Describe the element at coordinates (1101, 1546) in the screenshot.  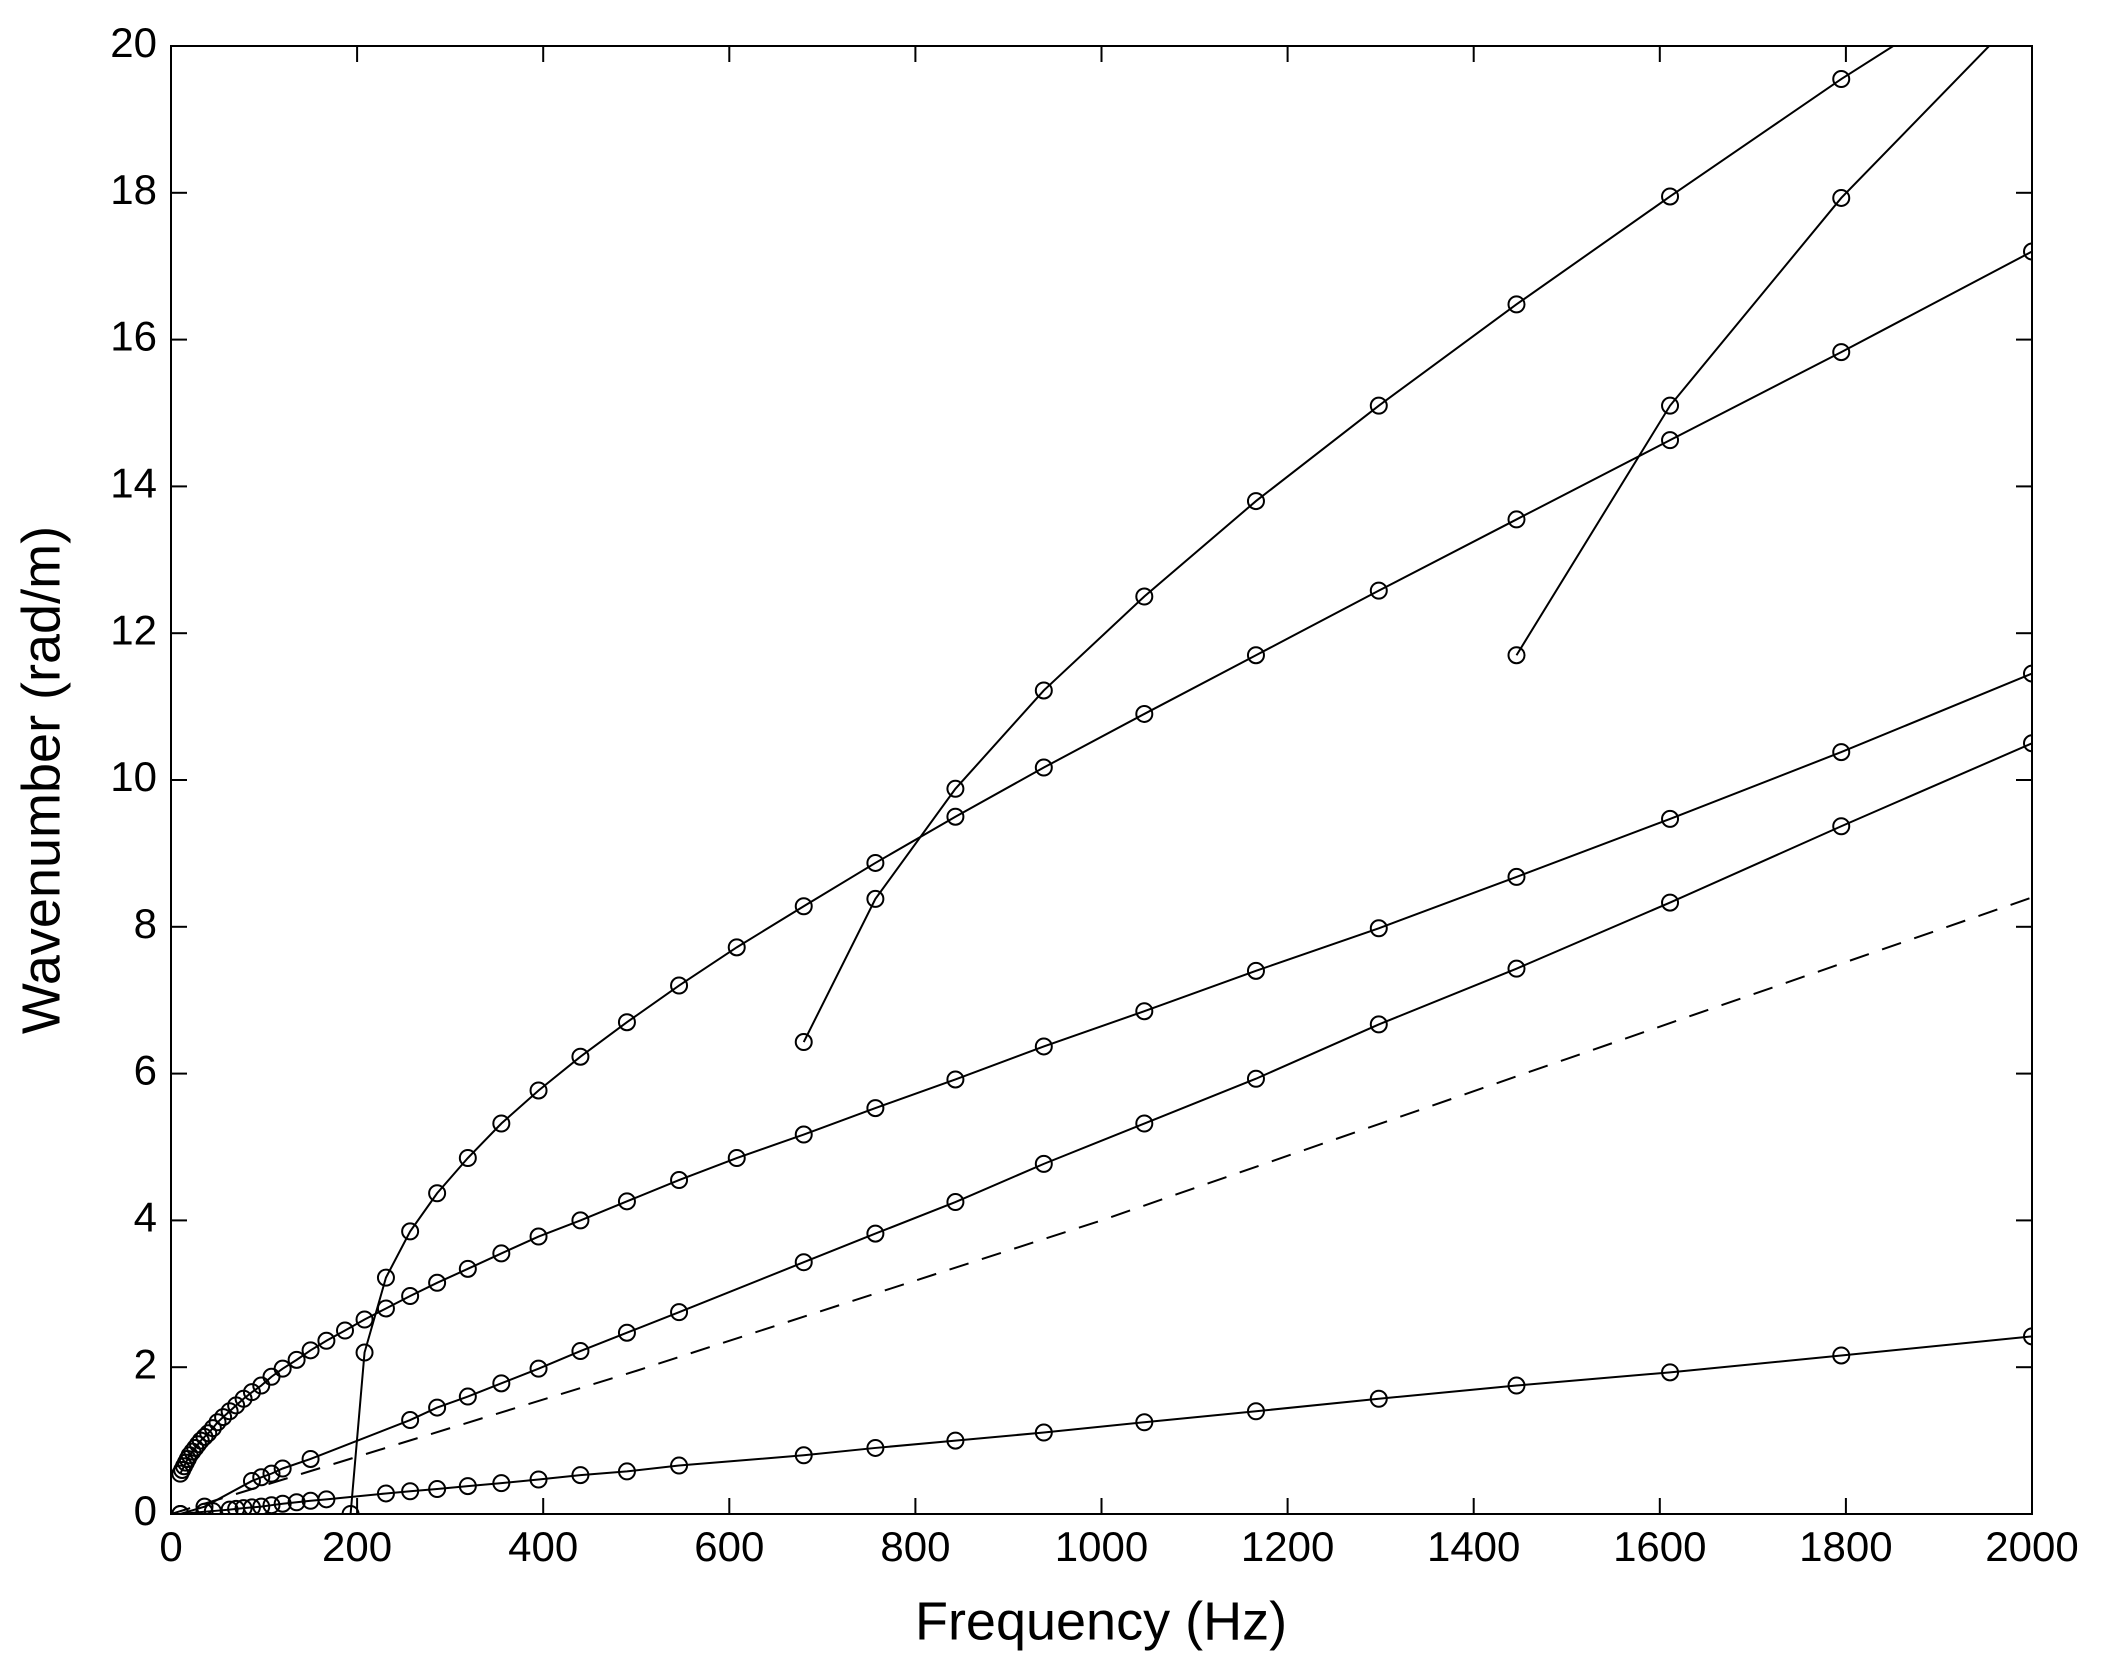
I see `x-tick-label: 1000` at that location.